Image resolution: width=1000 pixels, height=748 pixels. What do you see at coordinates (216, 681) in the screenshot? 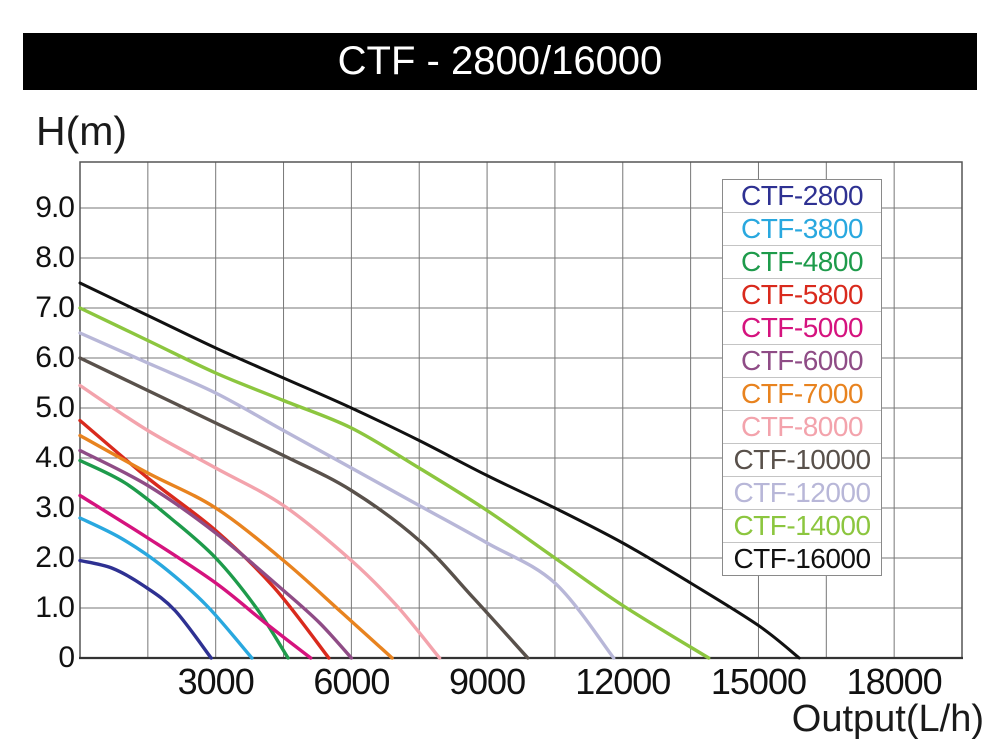
I see `x-tick-label: 3000` at bounding box center [216, 681].